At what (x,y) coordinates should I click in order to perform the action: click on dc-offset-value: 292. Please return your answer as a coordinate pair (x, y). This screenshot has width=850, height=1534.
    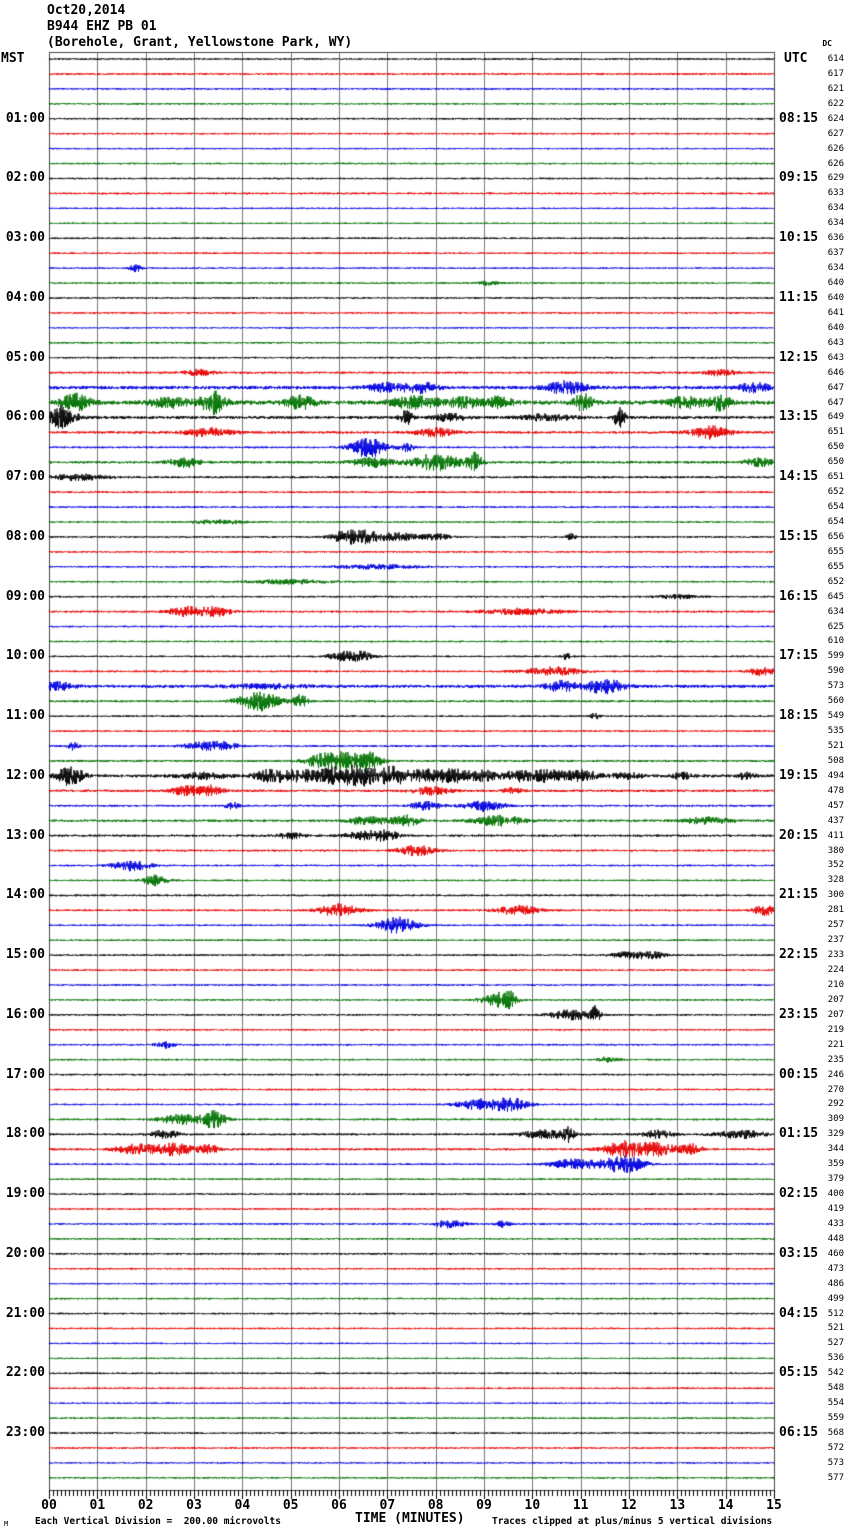
    Looking at the image, I should click on (835, 1104).